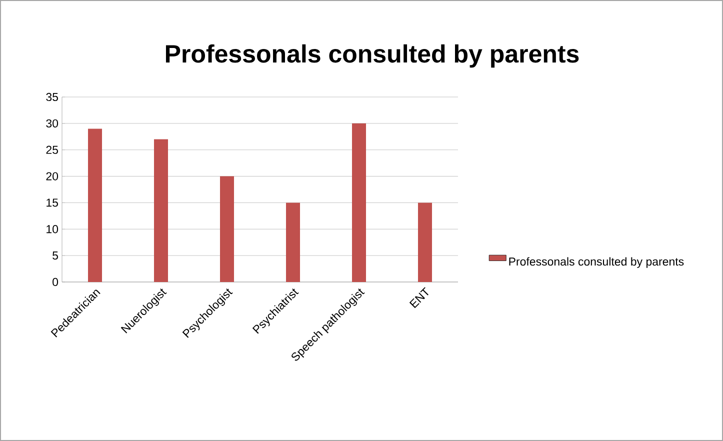  What do you see at coordinates (596, 262) in the screenshot?
I see `legend-label: Professonals consulted by parents` at bounding box center [596, 262].